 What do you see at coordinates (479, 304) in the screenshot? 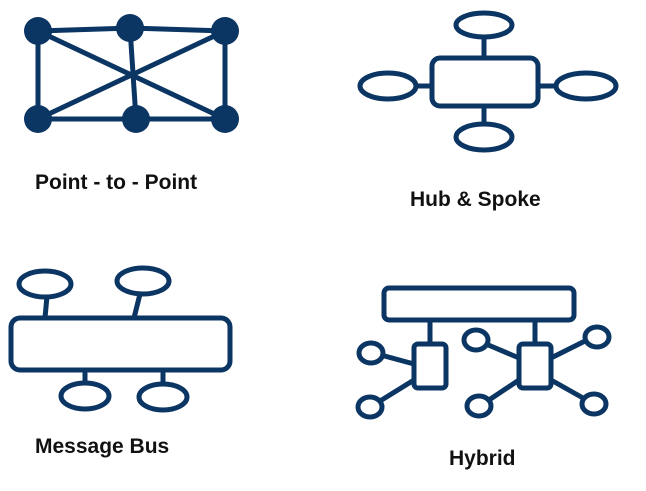
I see `hybrid-top-box` at bounding box center [479, 304].